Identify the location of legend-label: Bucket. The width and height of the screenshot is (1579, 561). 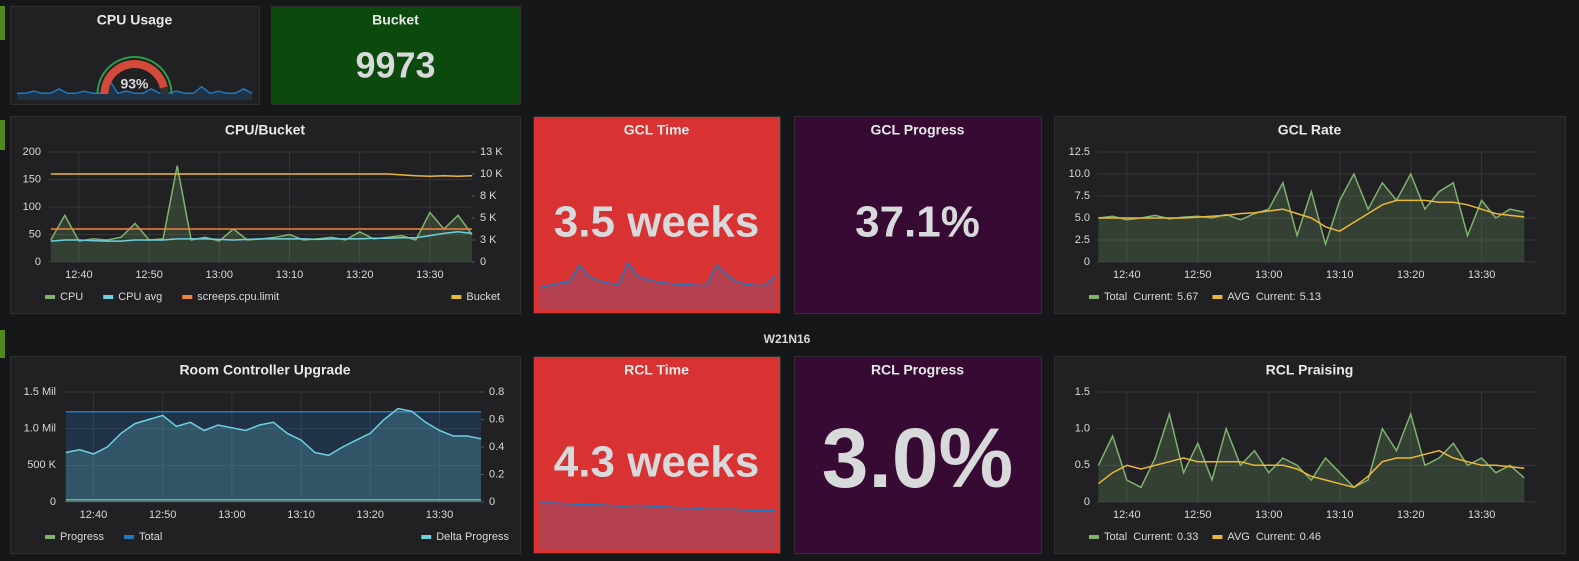
(483, 297).